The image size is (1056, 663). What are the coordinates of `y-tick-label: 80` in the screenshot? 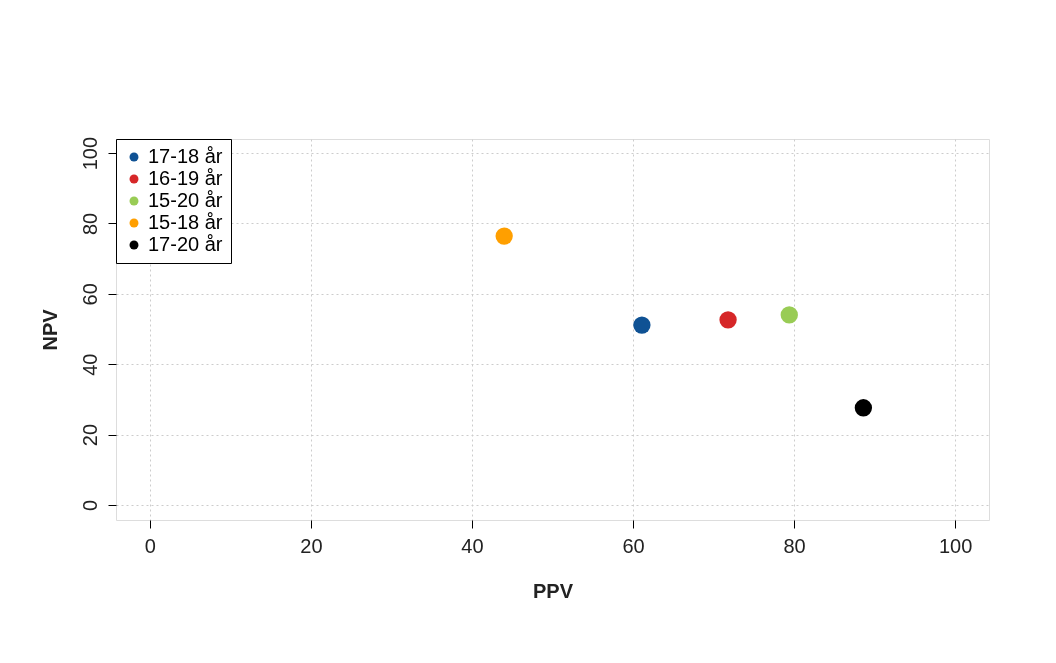 It's located at (89, 224).